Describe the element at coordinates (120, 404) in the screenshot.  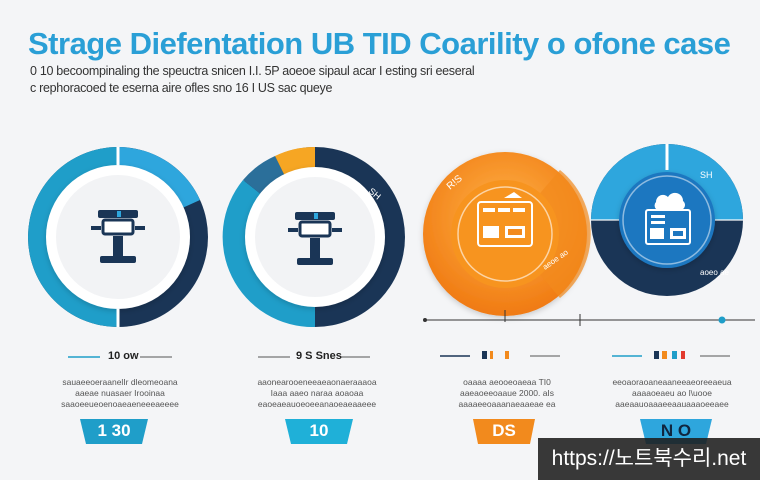
I see `panel-1-desc-line-3: saaoeeueoenoaeaeneeeaeeee` at that location.